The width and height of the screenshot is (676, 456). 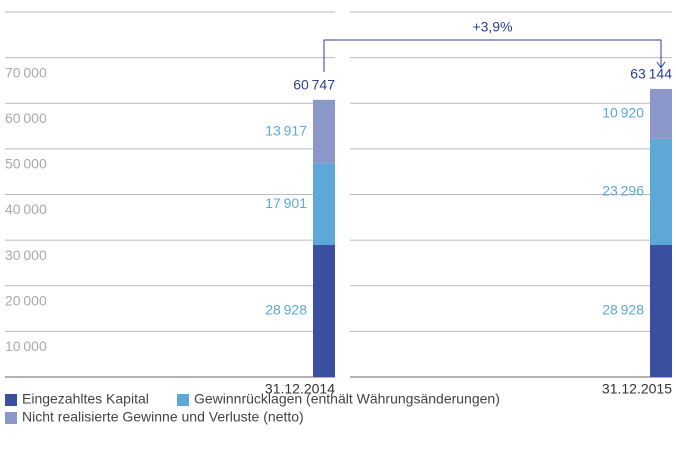 What do you see at coordinates (26, 164) in the screenshot?
I see `y-tick-label: 50 000` at bounding box center [26, 164].